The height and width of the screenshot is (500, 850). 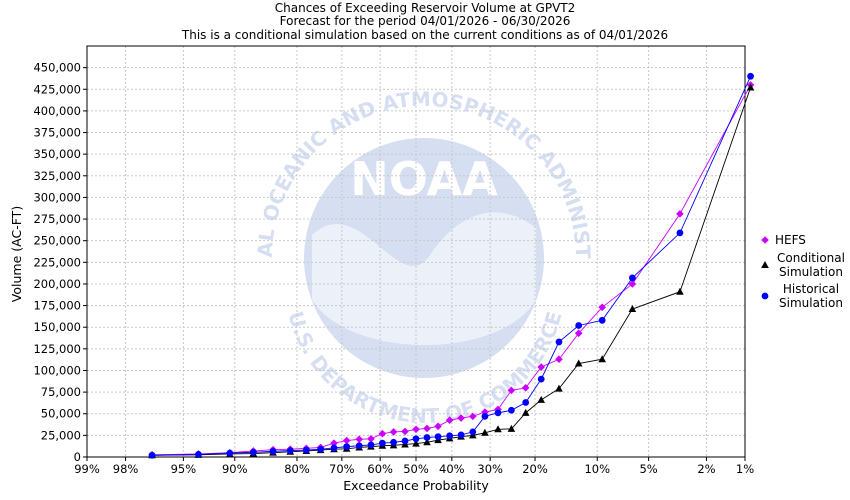 What do you see at coordinates (452, 469) in the screenshot?
I see `x-tick-label: 40%` at bounding box center [452, 469].